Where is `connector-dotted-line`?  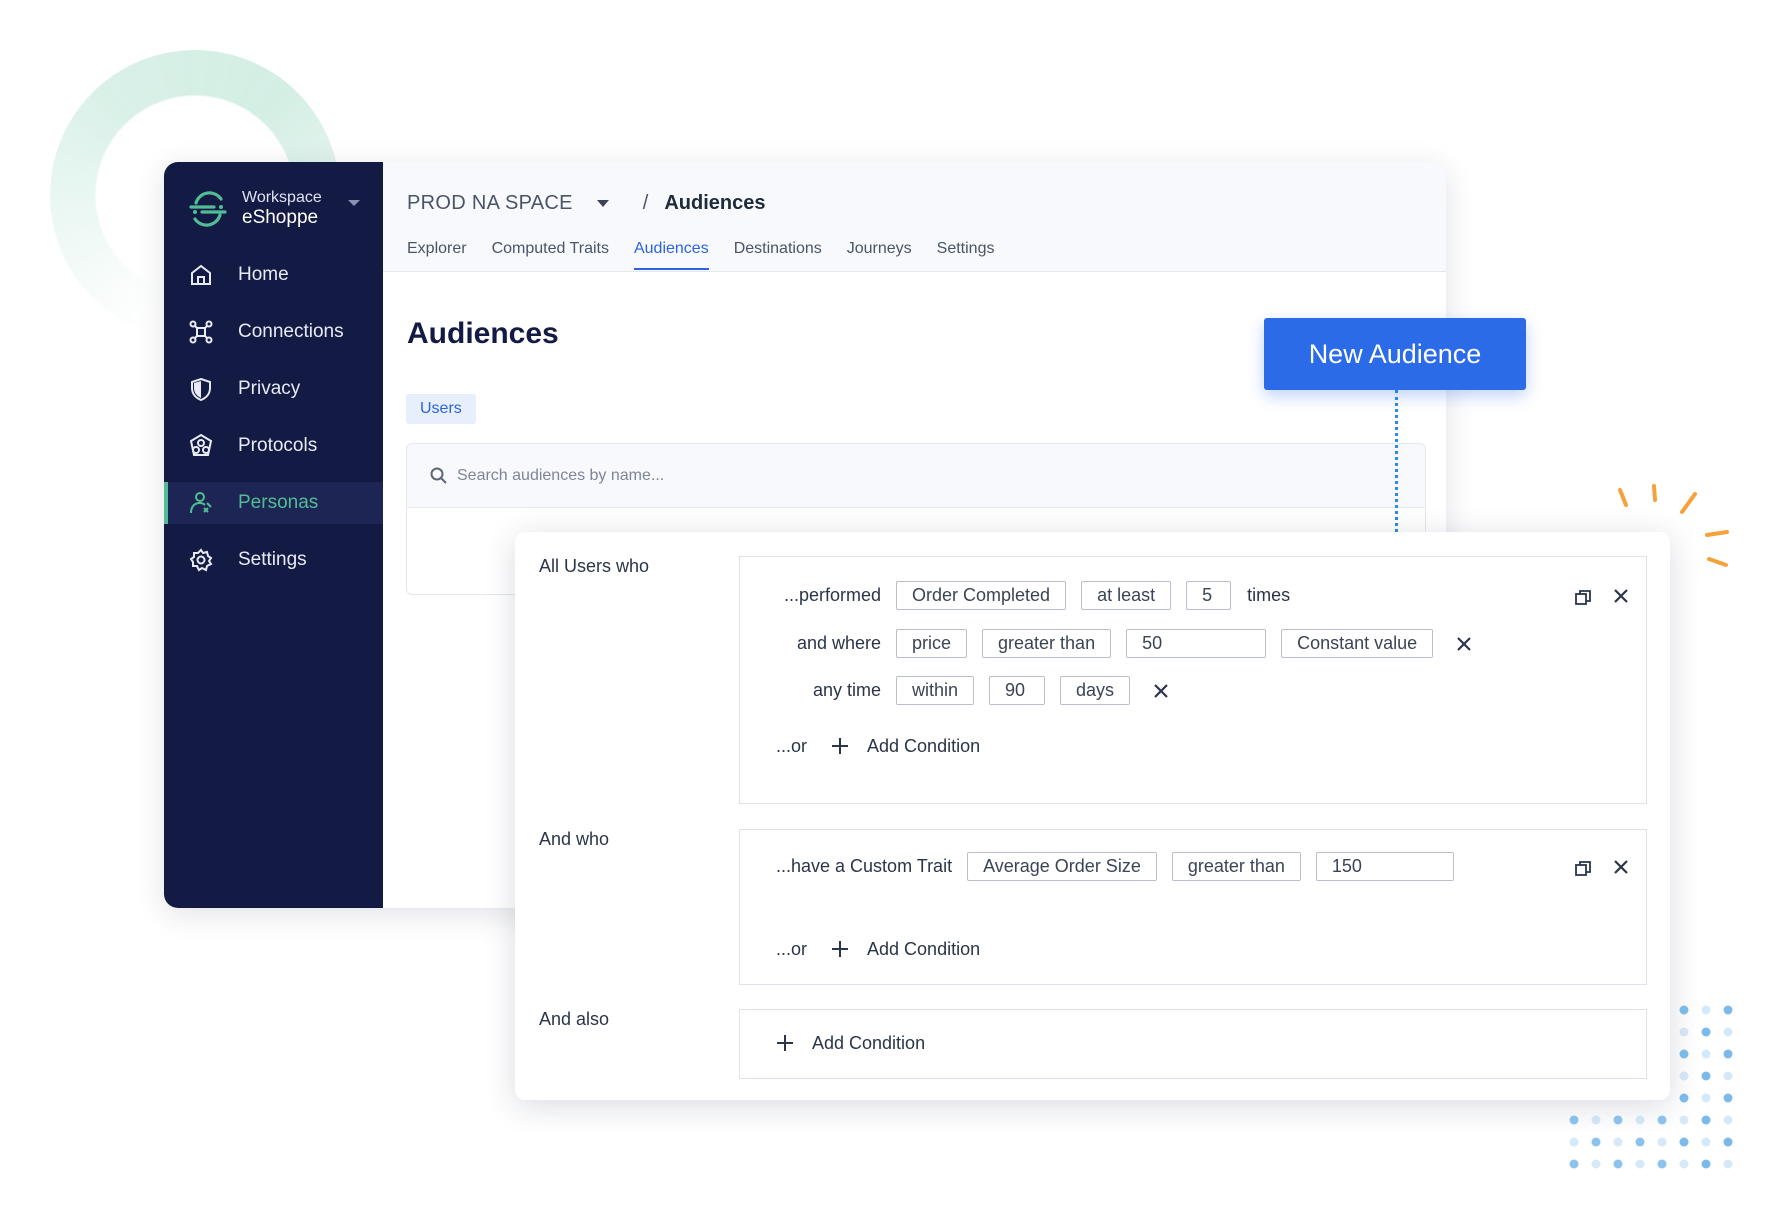 connector-dotted-line is located at coordinates (1396, 485).